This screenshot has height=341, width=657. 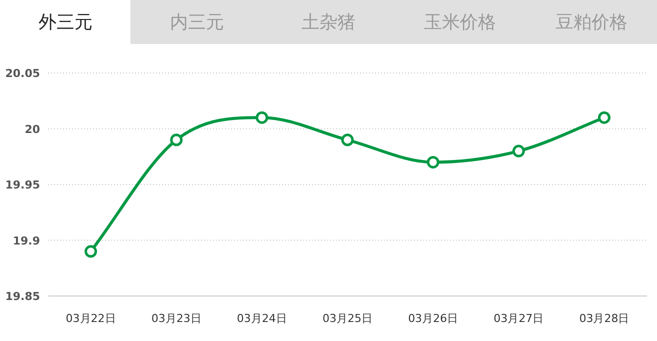 I want to click on x-tick-label: 03月25日, so click(x=347, y=318).